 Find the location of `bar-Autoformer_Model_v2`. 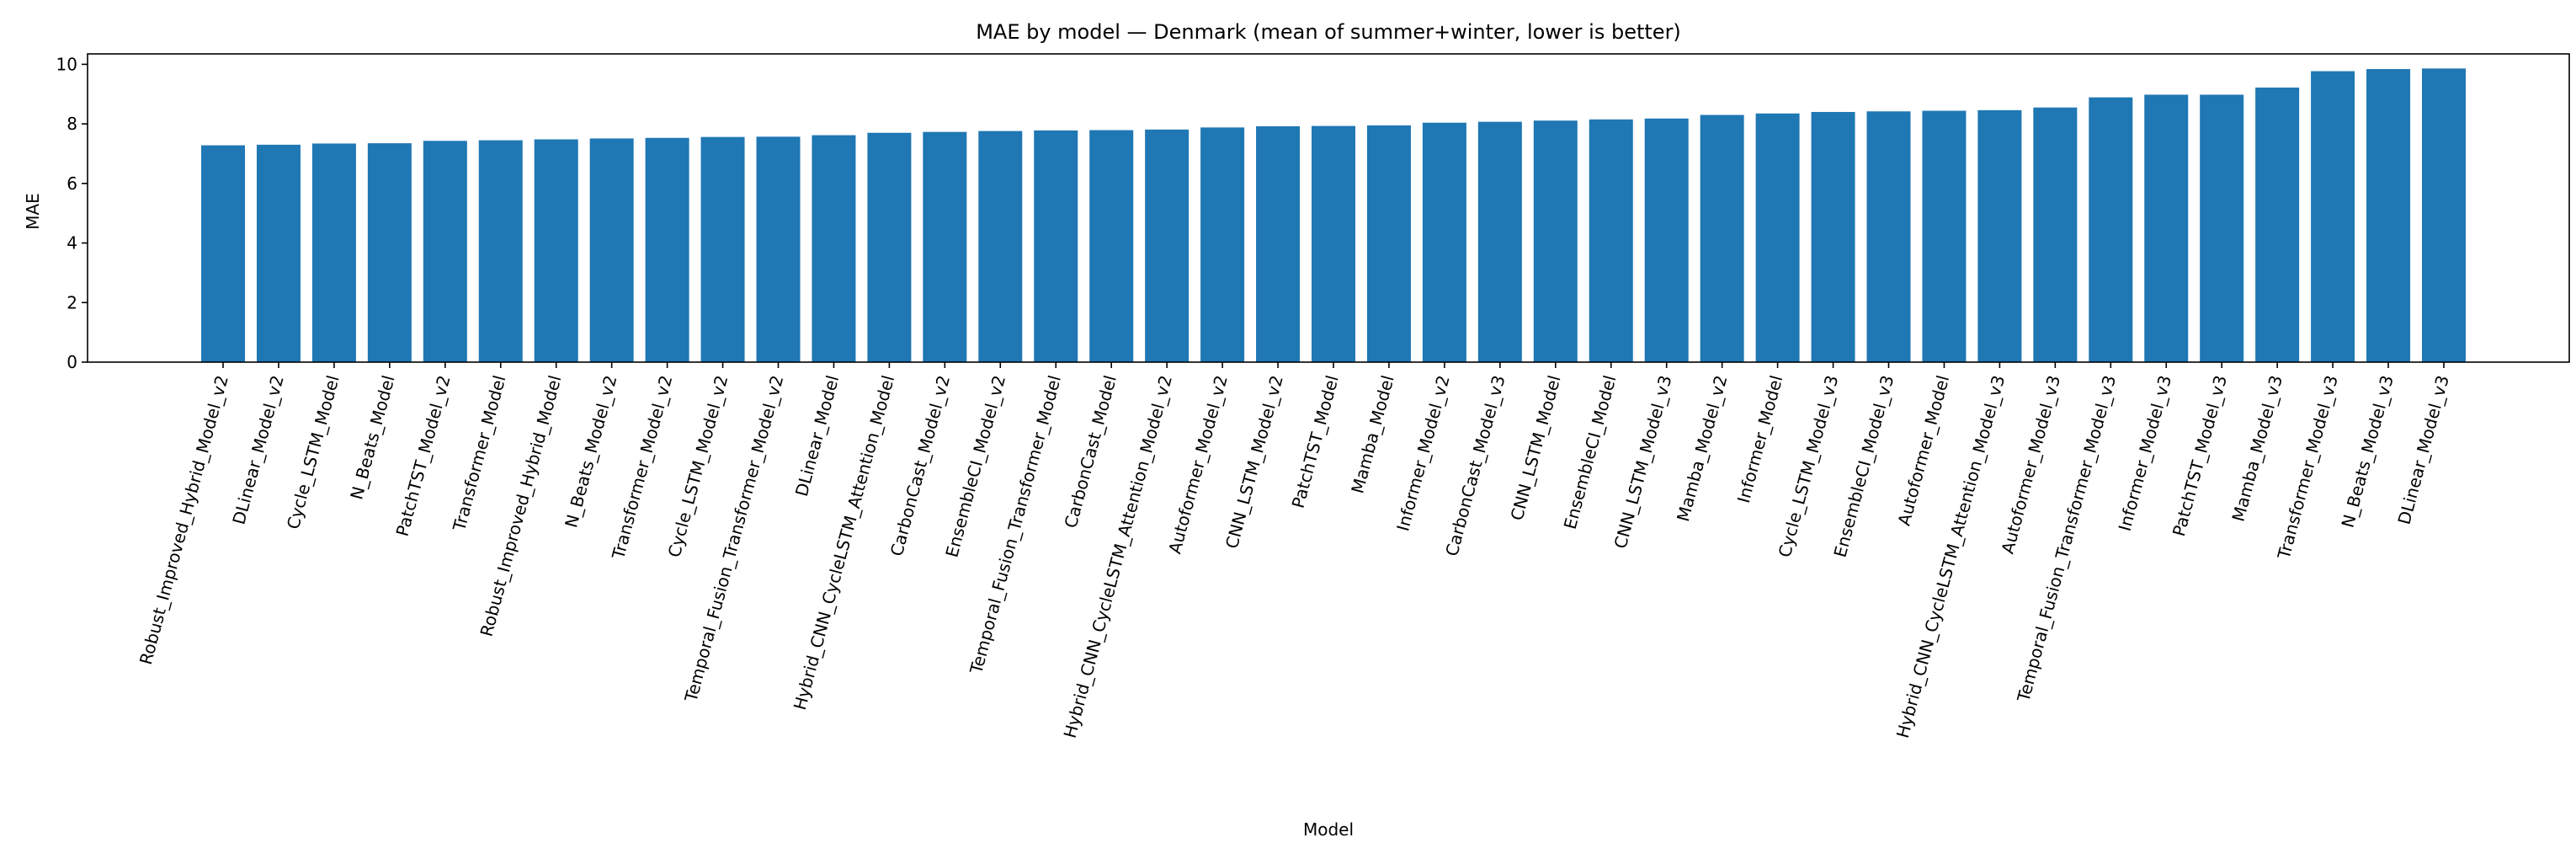

bar-Autoformer_Model_v2 is located at coordinates (1223, 245).